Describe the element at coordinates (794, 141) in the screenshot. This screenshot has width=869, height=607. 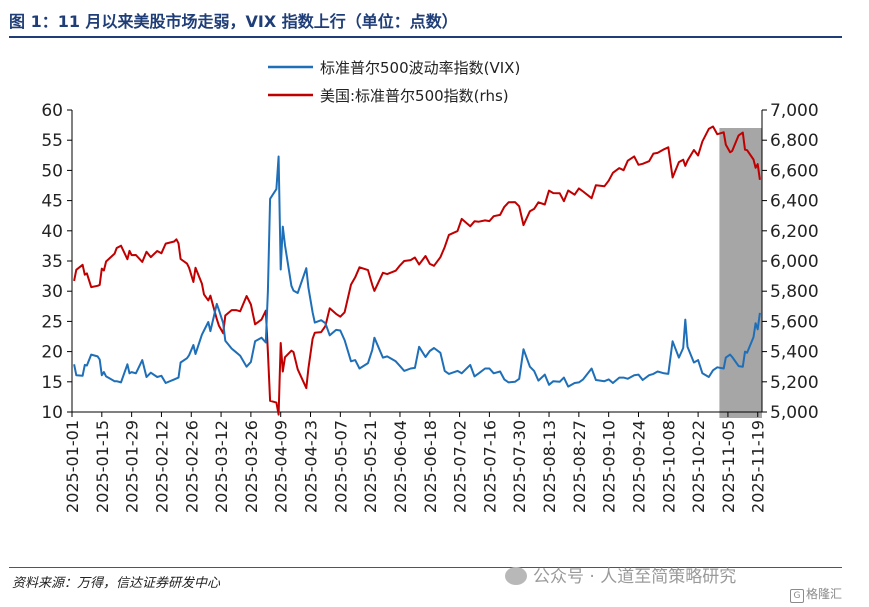
I see `right-tick-label: 6,800` at that location.